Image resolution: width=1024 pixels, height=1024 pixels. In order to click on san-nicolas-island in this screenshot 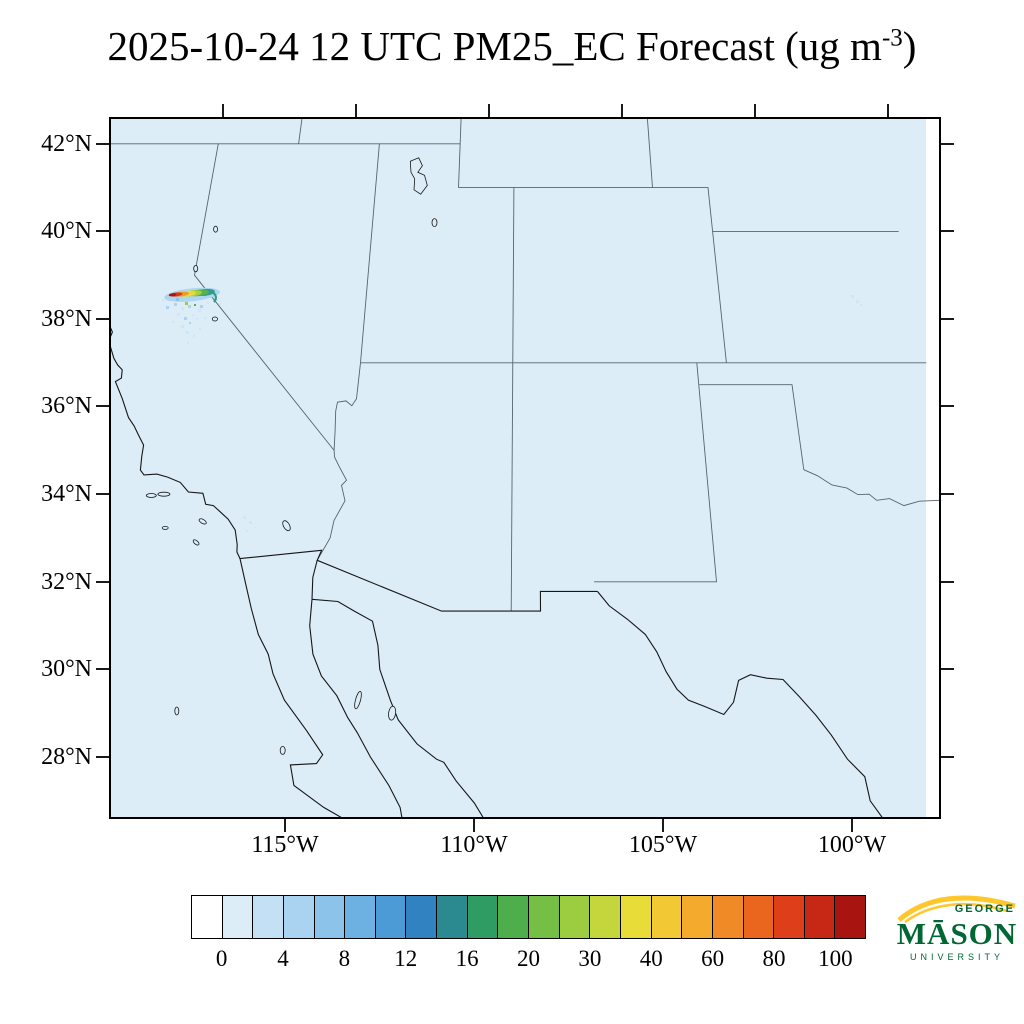, I will do `click(165, 528)`.